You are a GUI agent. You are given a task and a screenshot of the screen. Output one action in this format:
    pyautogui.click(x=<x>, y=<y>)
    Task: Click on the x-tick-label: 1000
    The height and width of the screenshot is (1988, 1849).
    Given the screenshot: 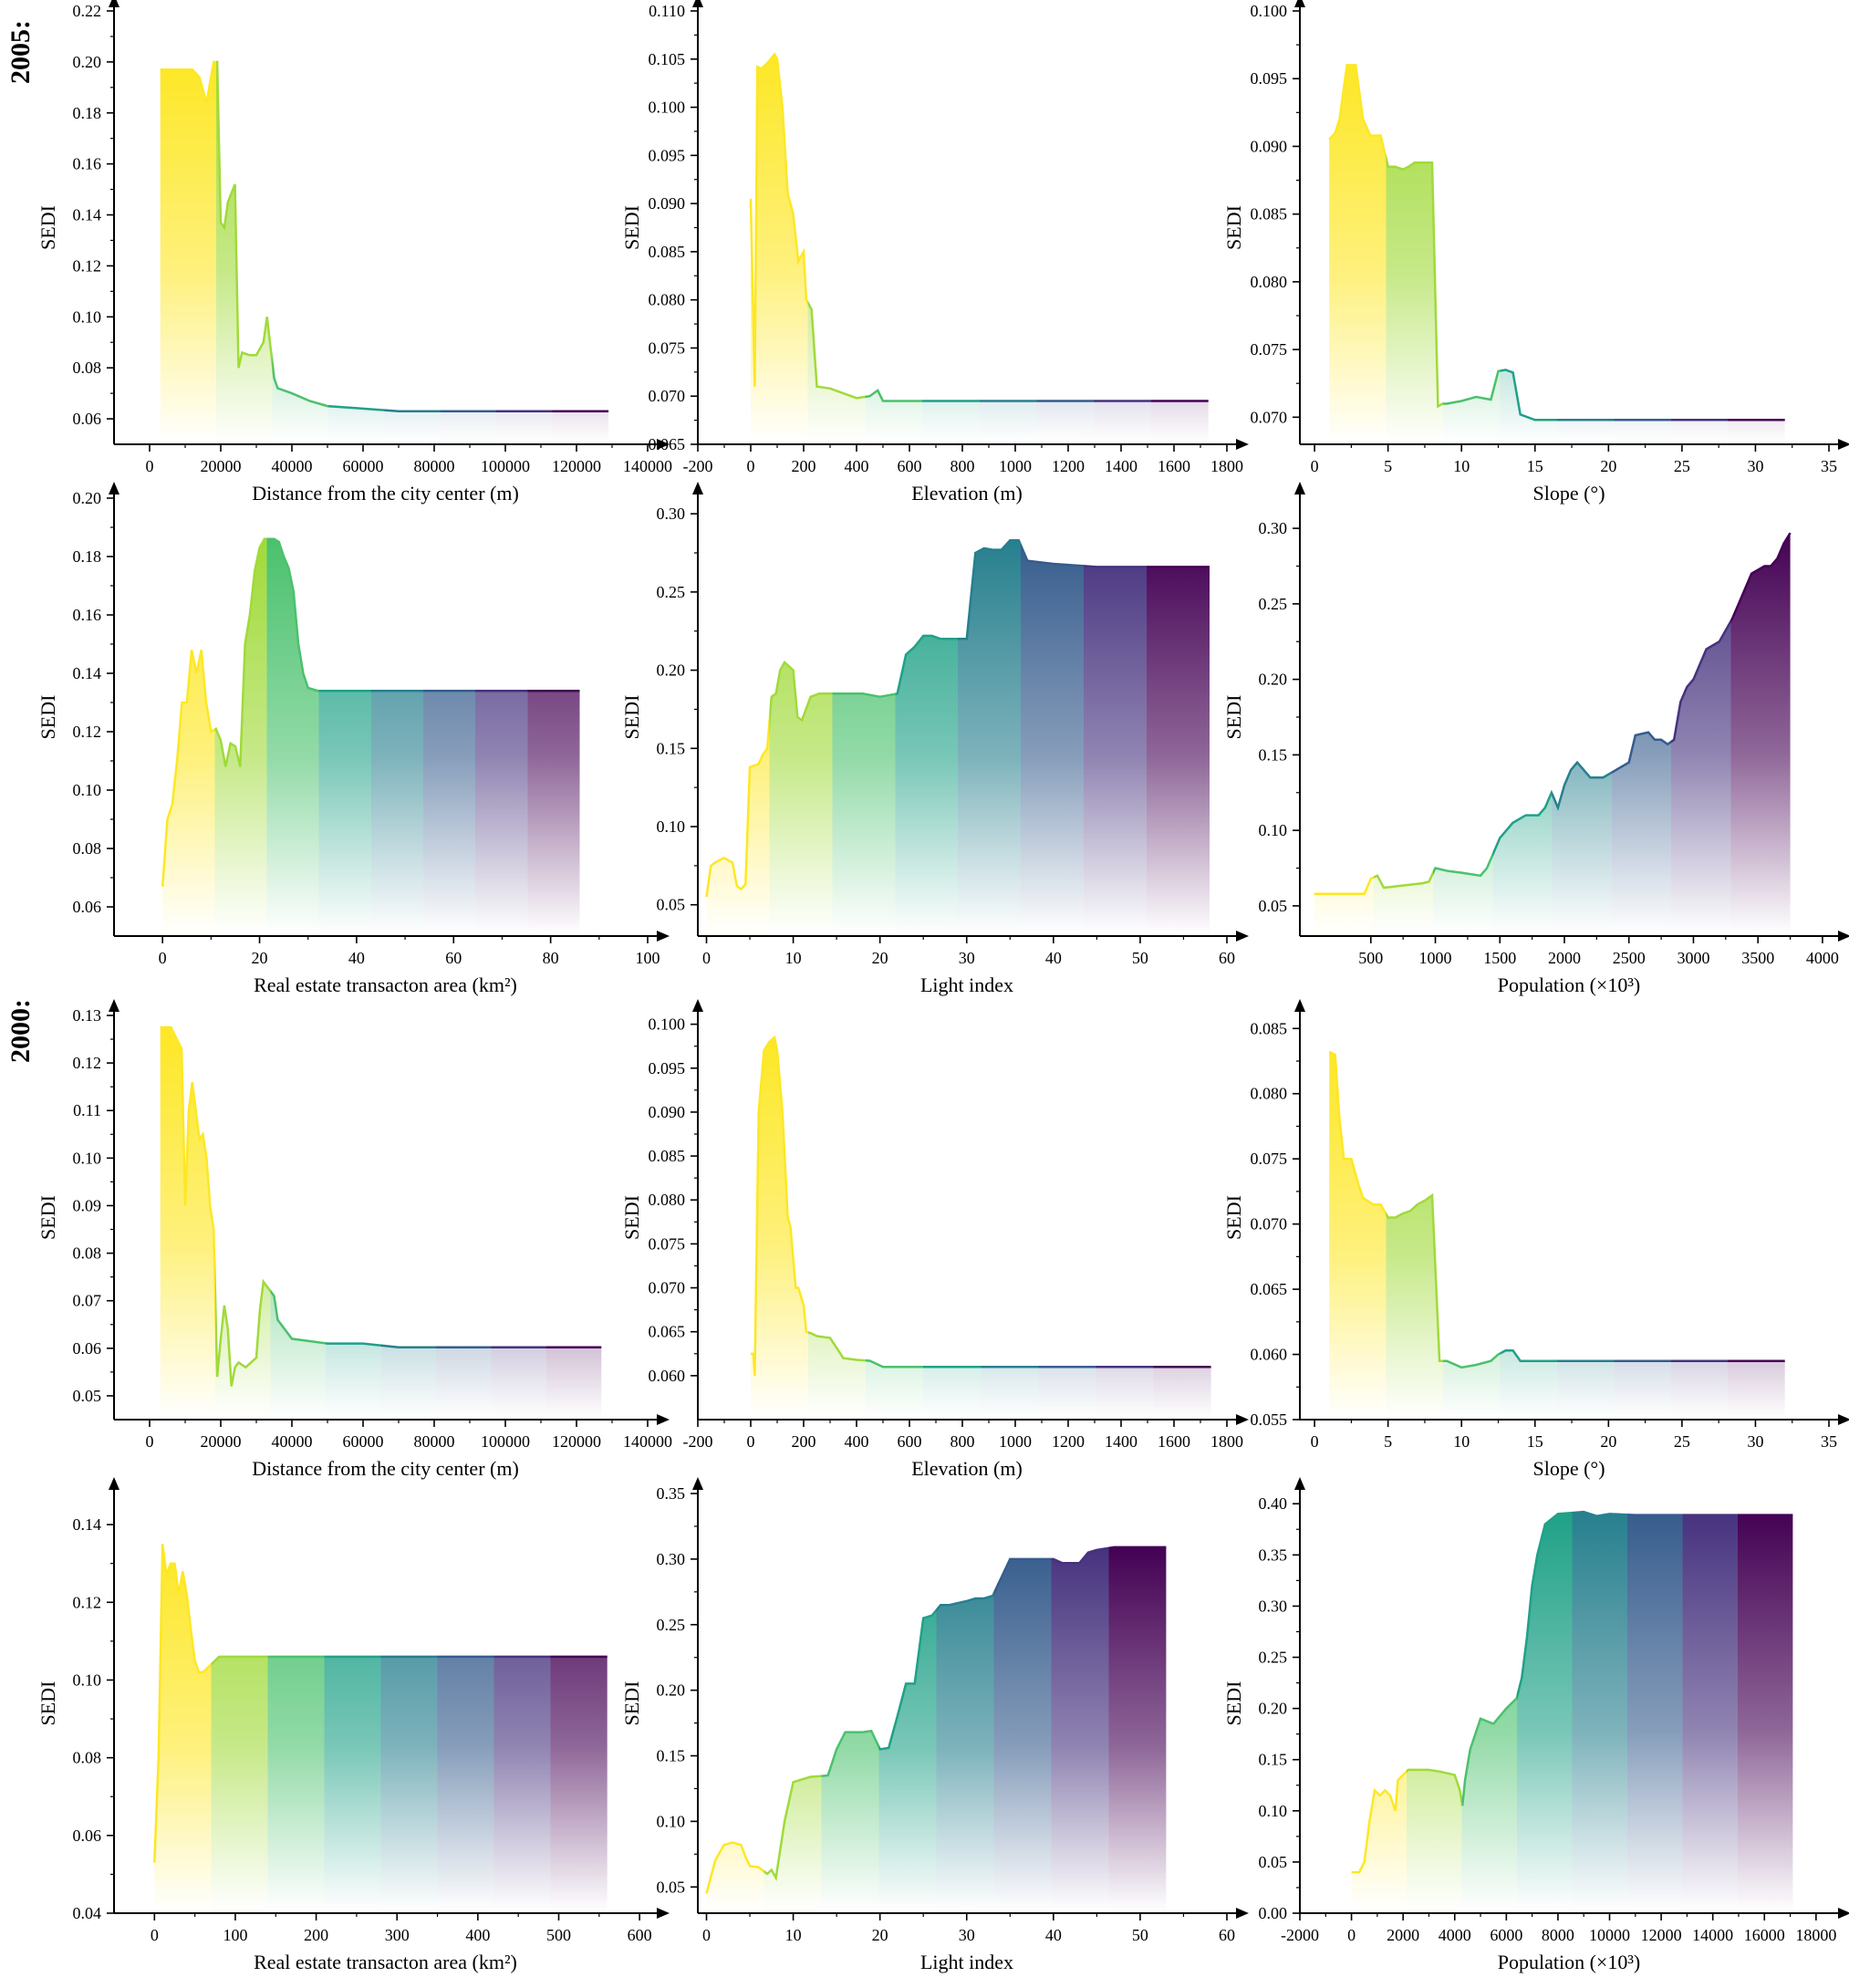 What is the action you would take?
    pyautogui.click(x=1016, y=466)
    